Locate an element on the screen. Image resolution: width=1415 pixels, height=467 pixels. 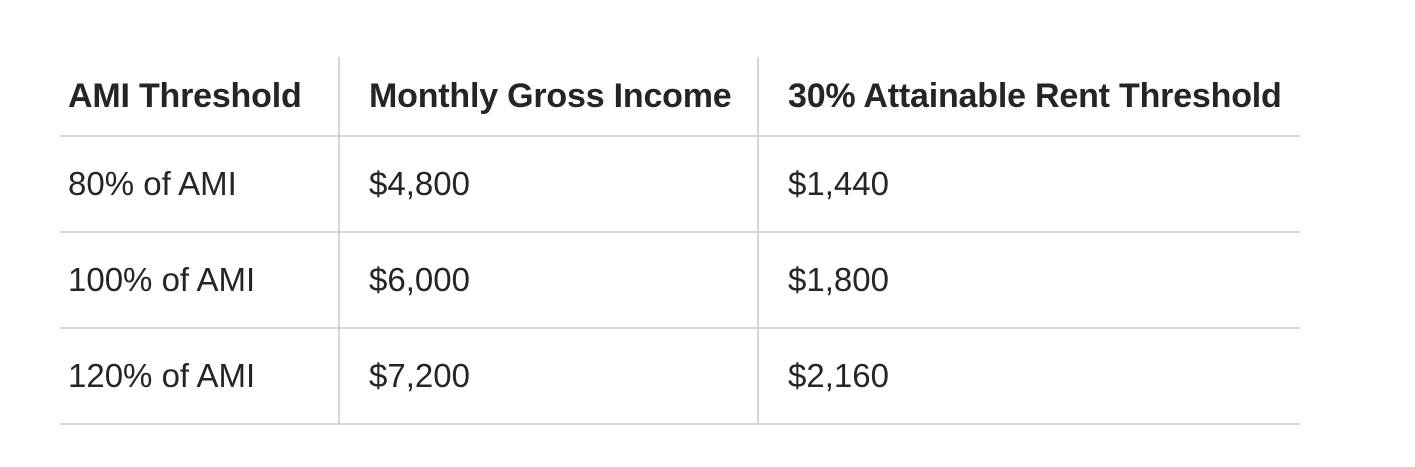
cell-ami-threshold: 100% of AMI is located at coordinates (199, 280).